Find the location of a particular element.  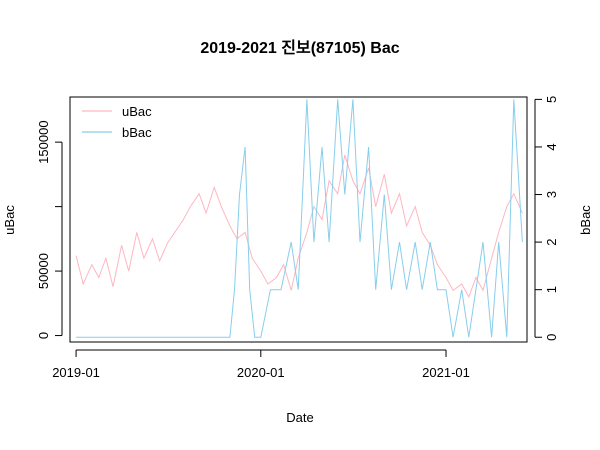

x-tick-label: 2019-01 is located at coordinates (76, 372).